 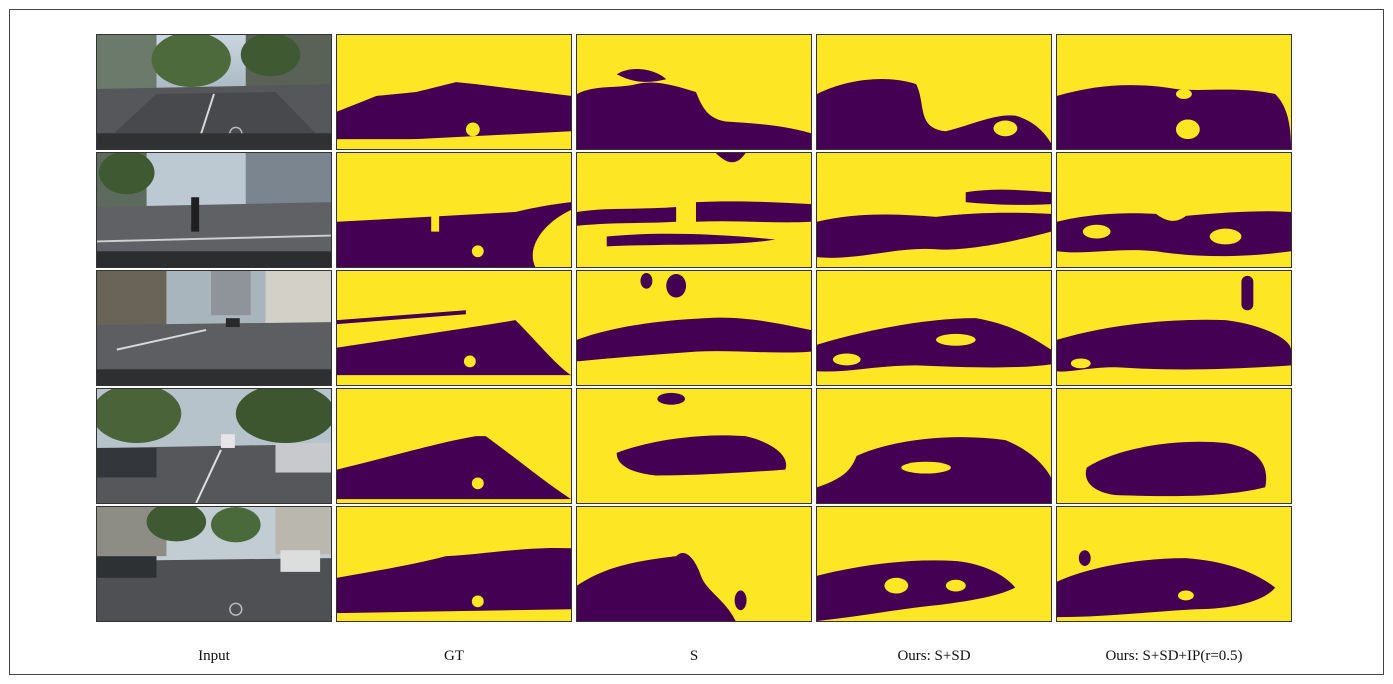 I want to click on column-label-ours-s-sd-ip: Ours: S+SD+IP(r=0.5), so click(x=1174, y=656).